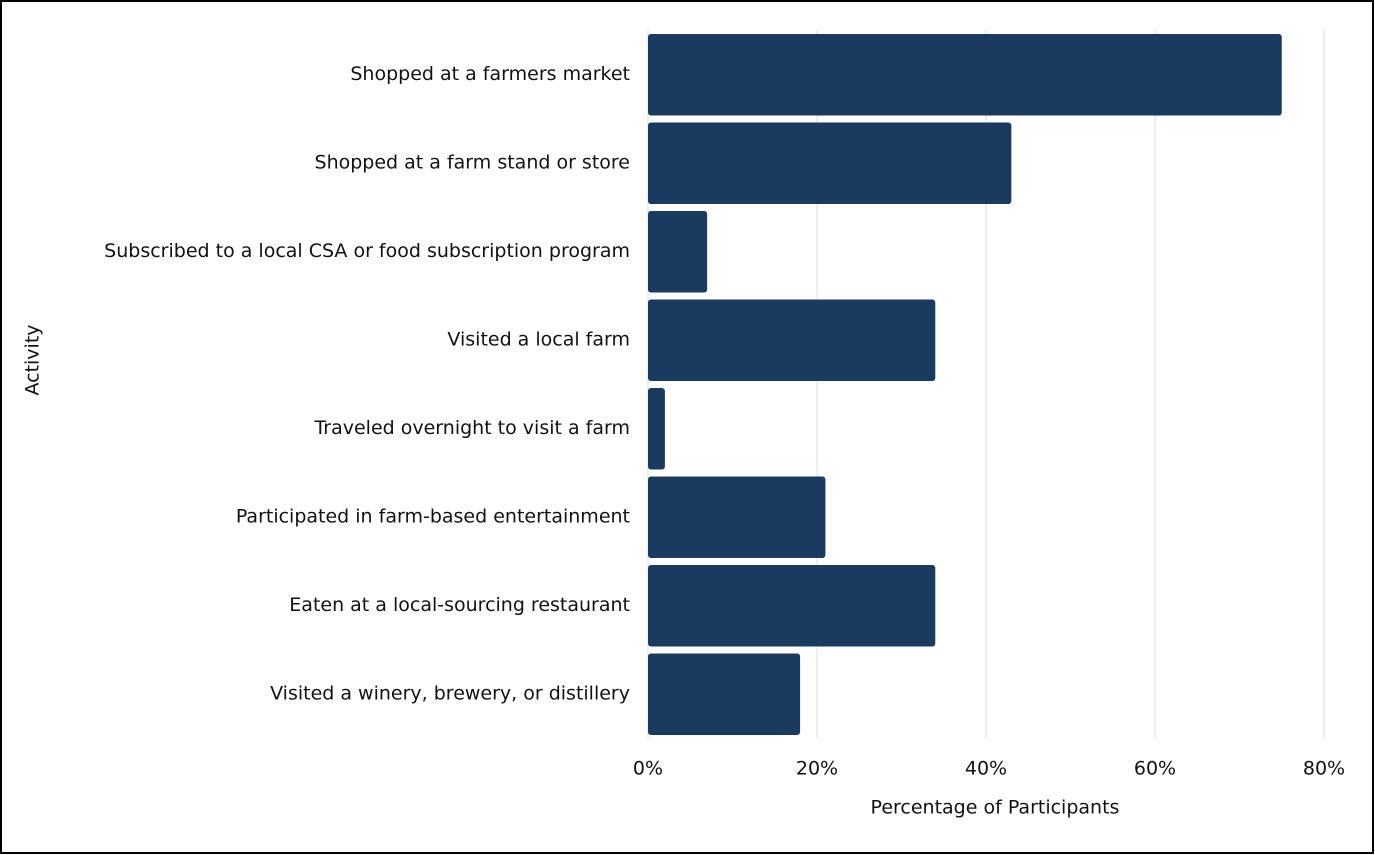 The image size is (1375, 855). Describe the element at coordinates (471, 428) in the screenshot. I see `y-tick-label: Traveled overnight to visit a farm` at that location.